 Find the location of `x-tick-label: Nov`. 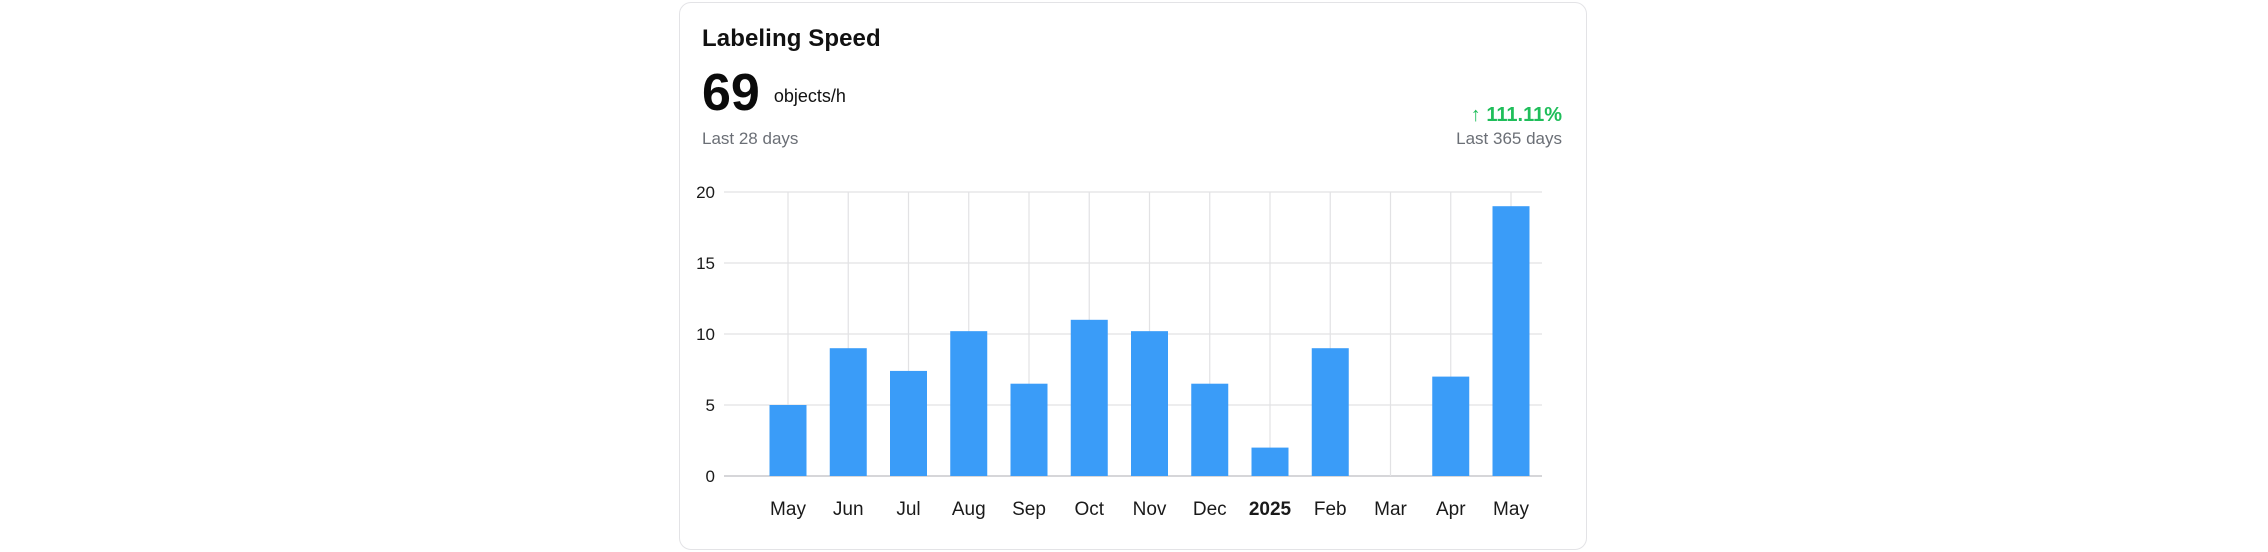

x-tick-label: Nov is located at coordinates (1150, 509).